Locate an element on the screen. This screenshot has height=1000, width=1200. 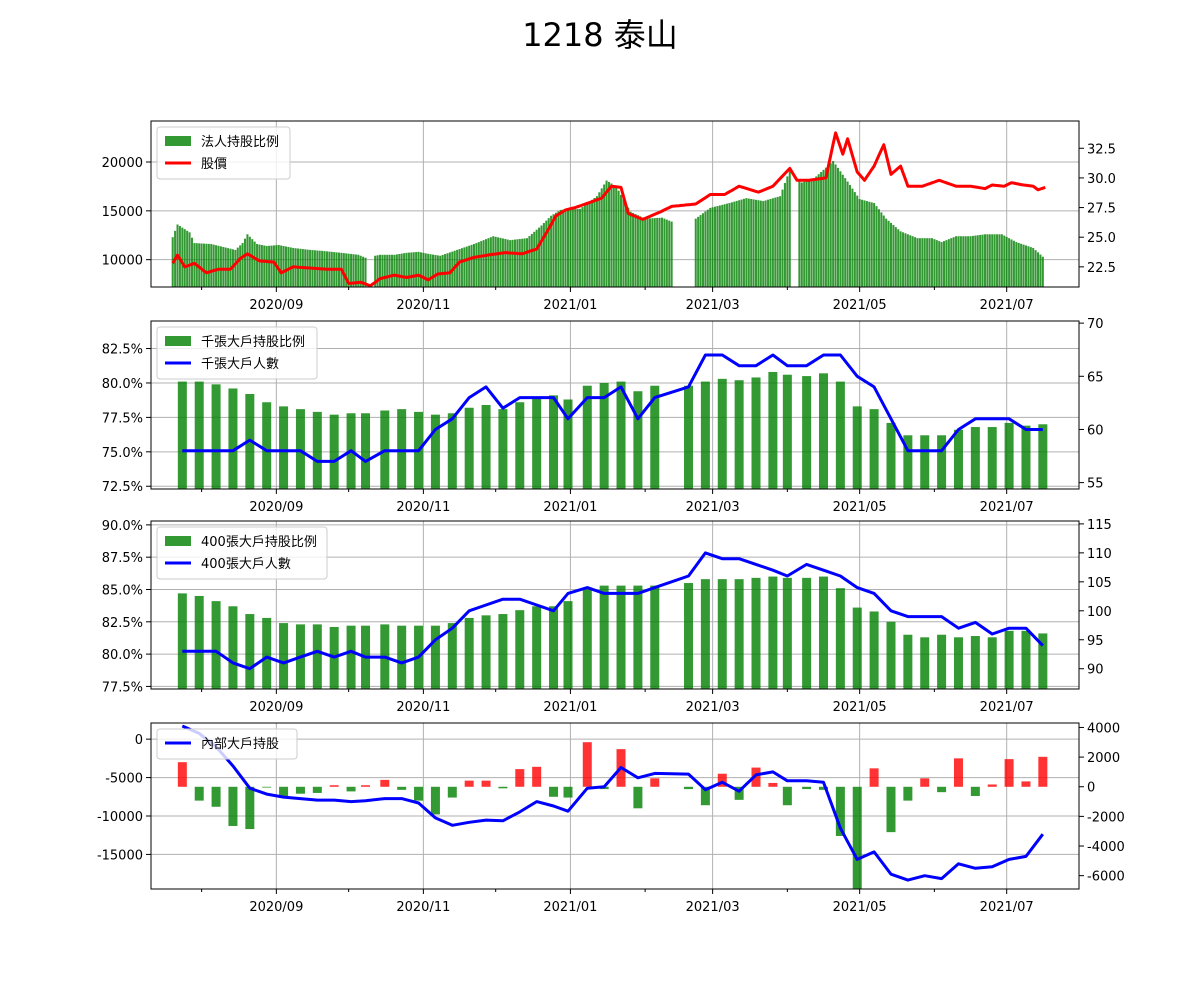
right-tick-label: 90 is located at coordinates (1095, 670).